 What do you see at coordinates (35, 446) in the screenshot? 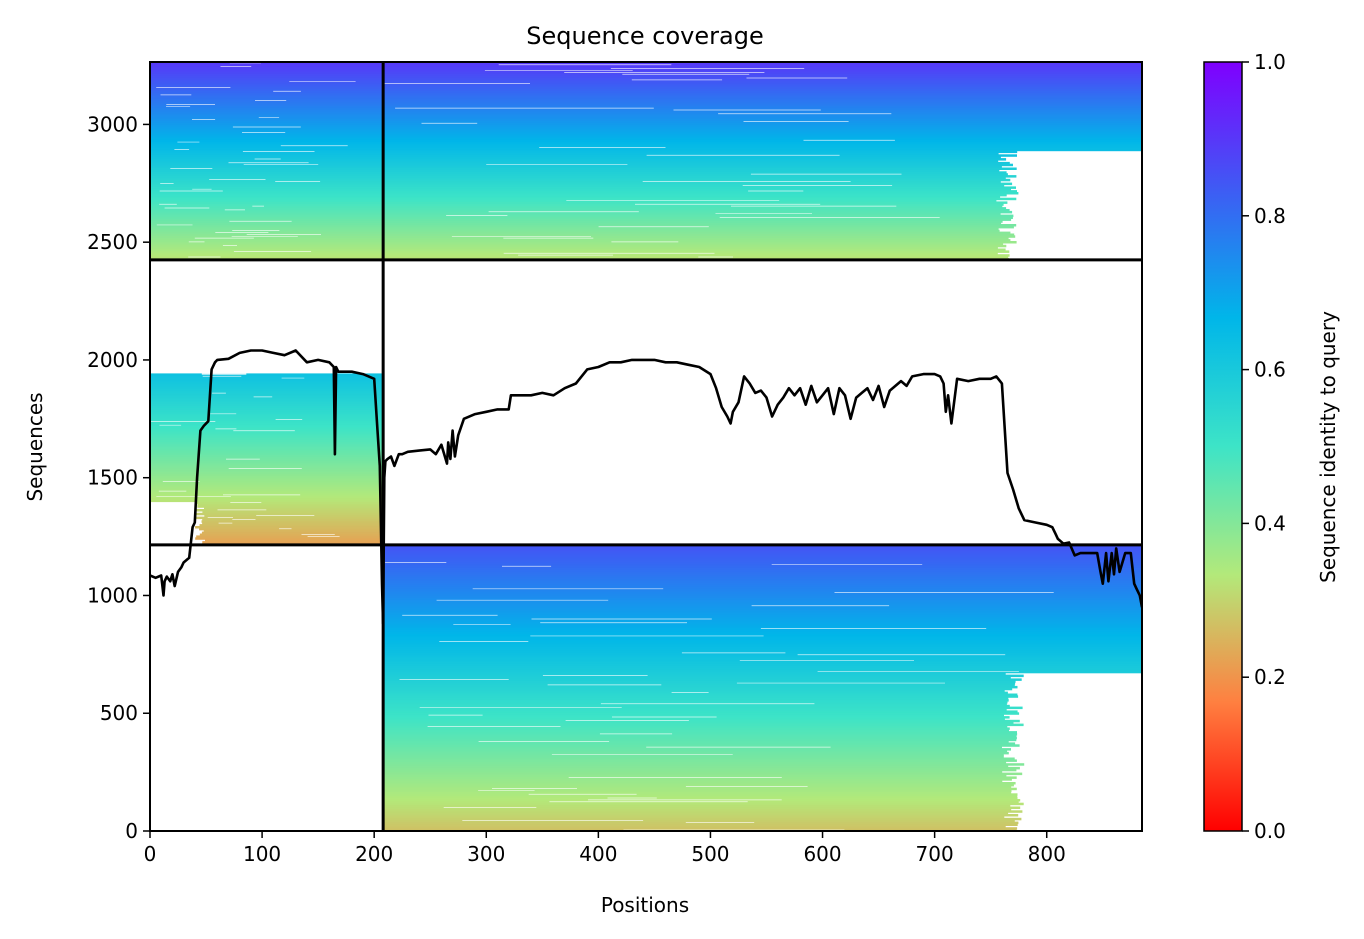
I see `y-axis-label: Sequences` at bounding box center [35, 446].